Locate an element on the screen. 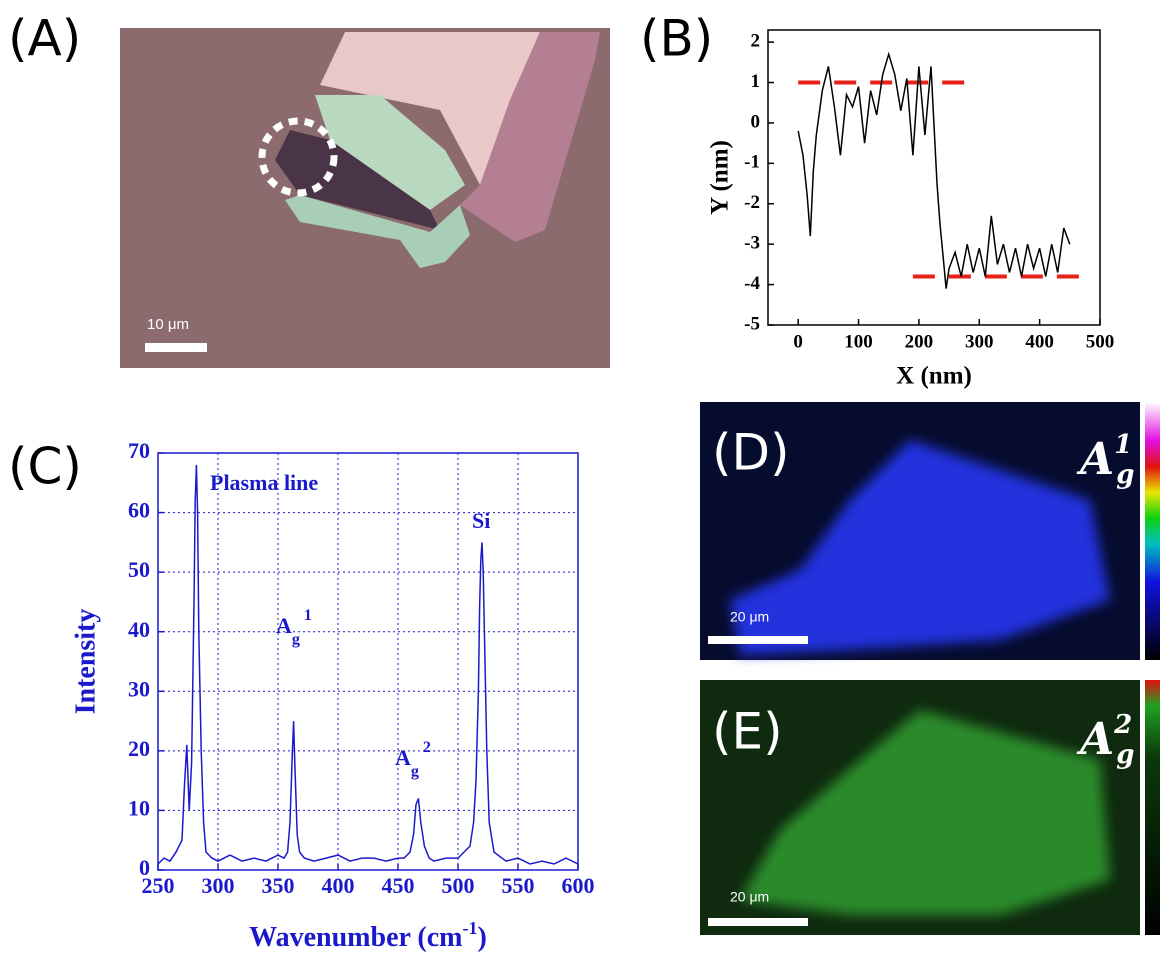 The height and width of the screenshot is (954, 1171). x-axis-label: X (nm) is located at coordinates (934, 376).